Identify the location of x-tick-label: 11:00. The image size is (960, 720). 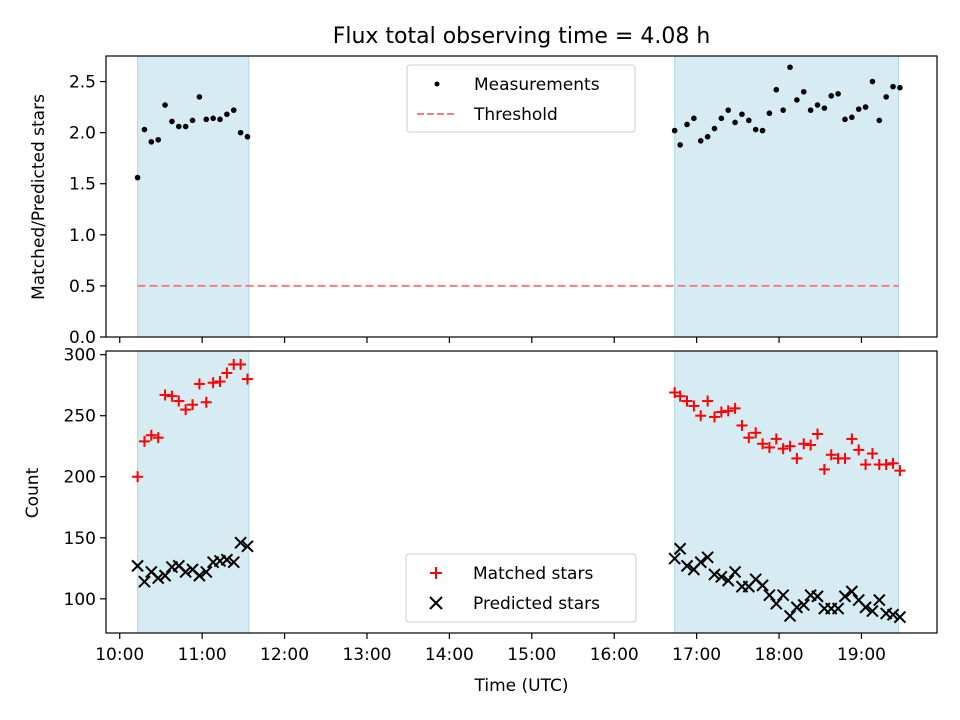
(202, 655).